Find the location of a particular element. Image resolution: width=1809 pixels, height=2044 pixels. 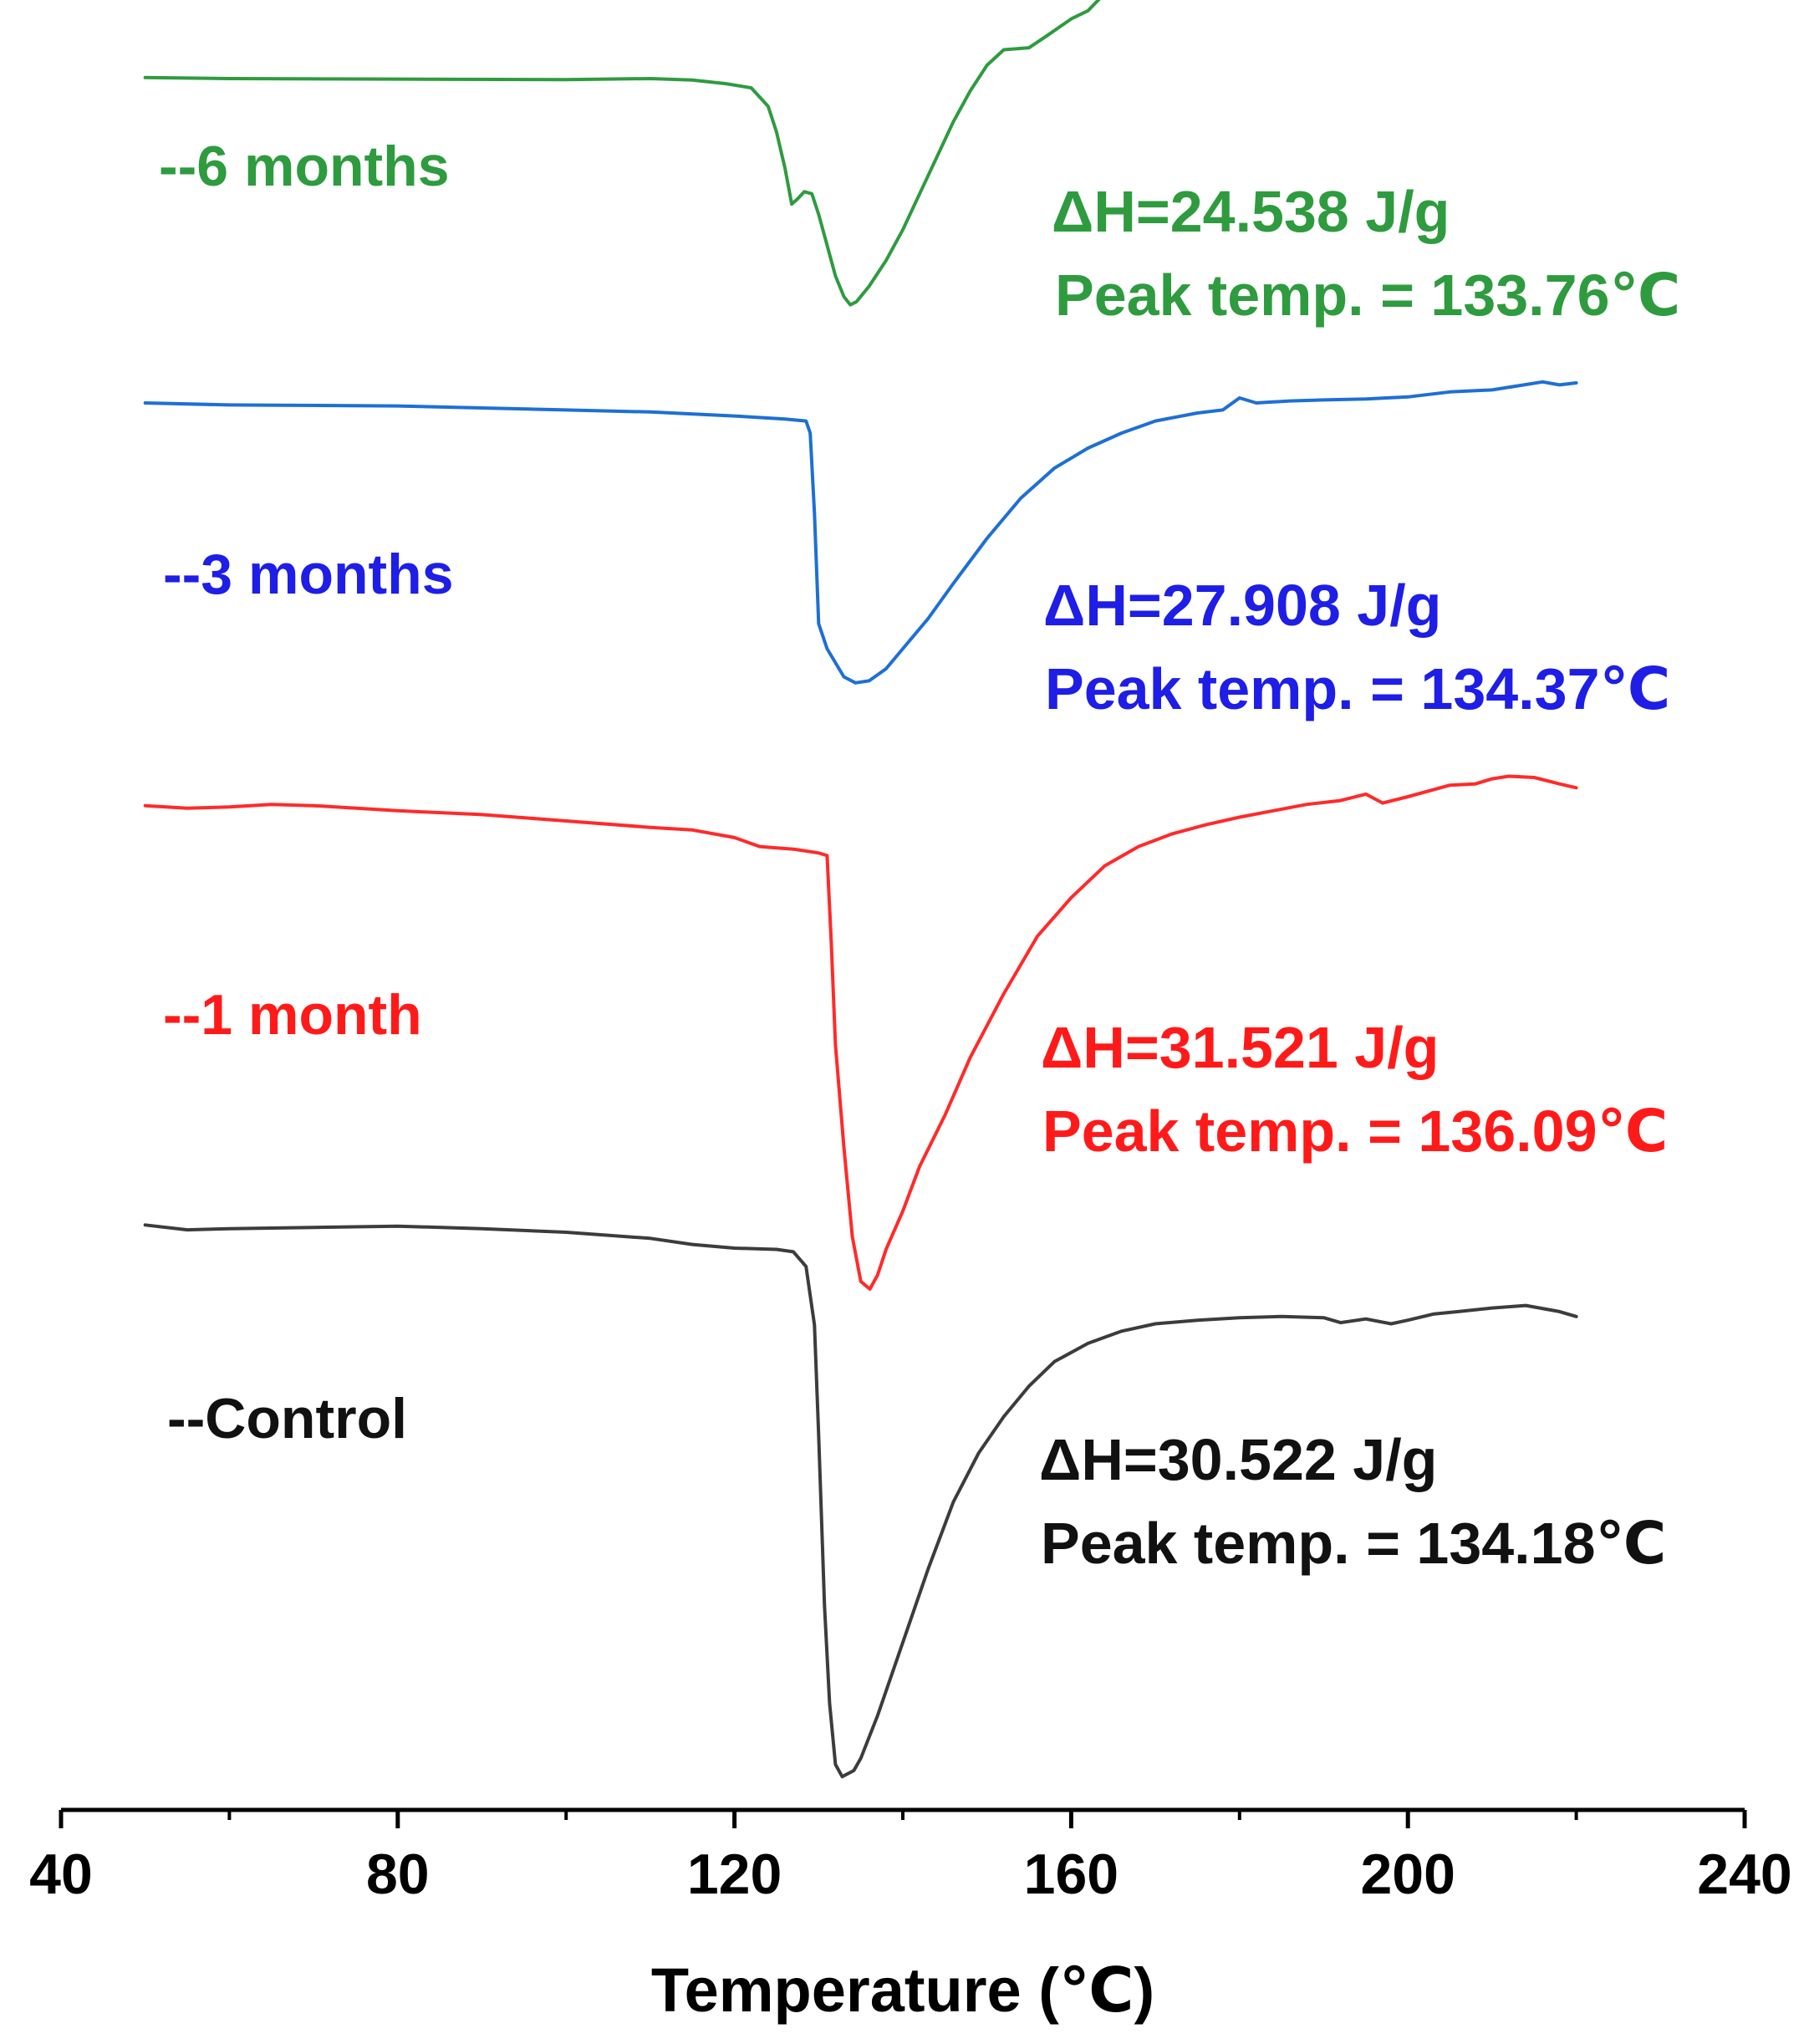

x-axis-title: Temperature (℃) is located at coordinates (903, 1990).